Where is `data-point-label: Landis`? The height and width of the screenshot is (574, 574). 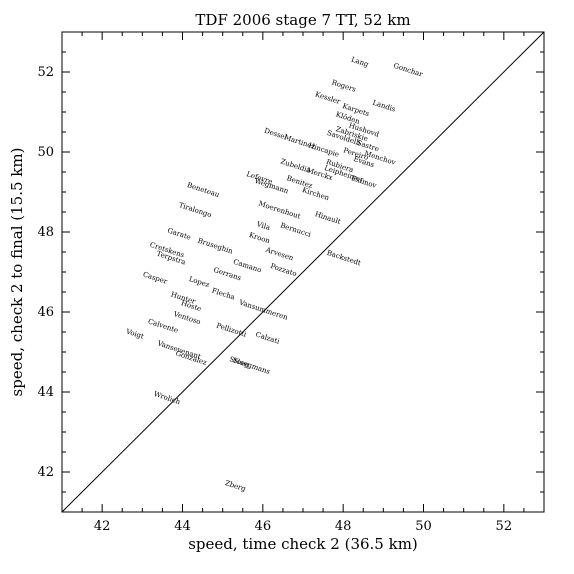
data-point-label: Landis is located at coordinates (383, 106).